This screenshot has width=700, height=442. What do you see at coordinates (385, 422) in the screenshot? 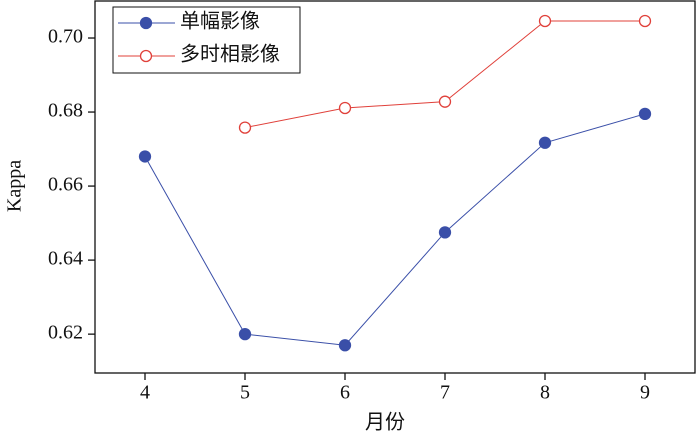
I see `x-axis-label: 月份` at bounding box center [385, 422].